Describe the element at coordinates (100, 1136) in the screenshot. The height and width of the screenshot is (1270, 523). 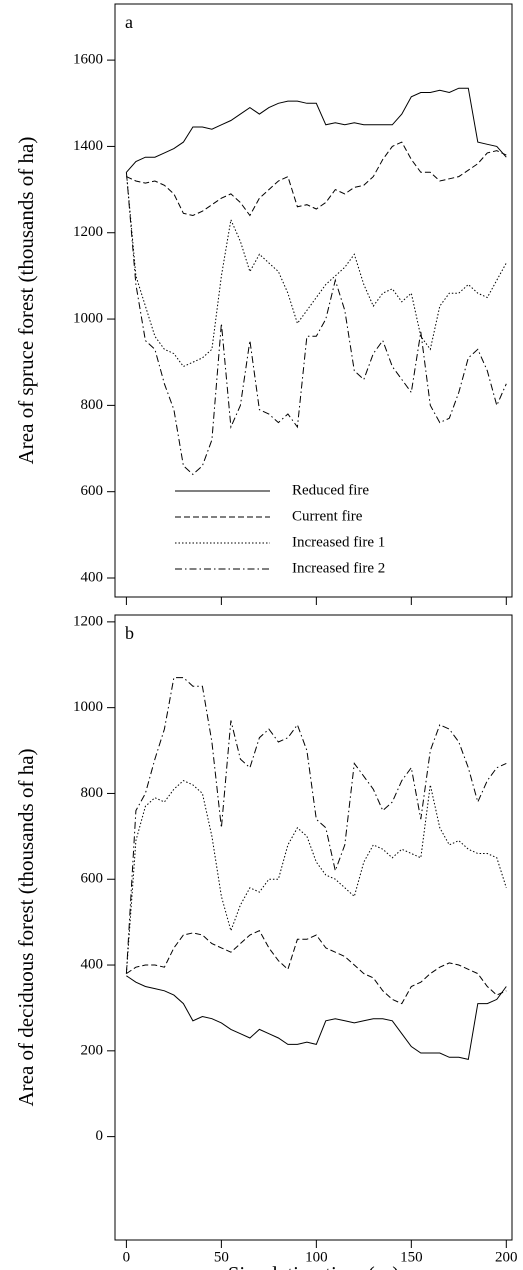
I see `y-tick-label: 0` at that location.